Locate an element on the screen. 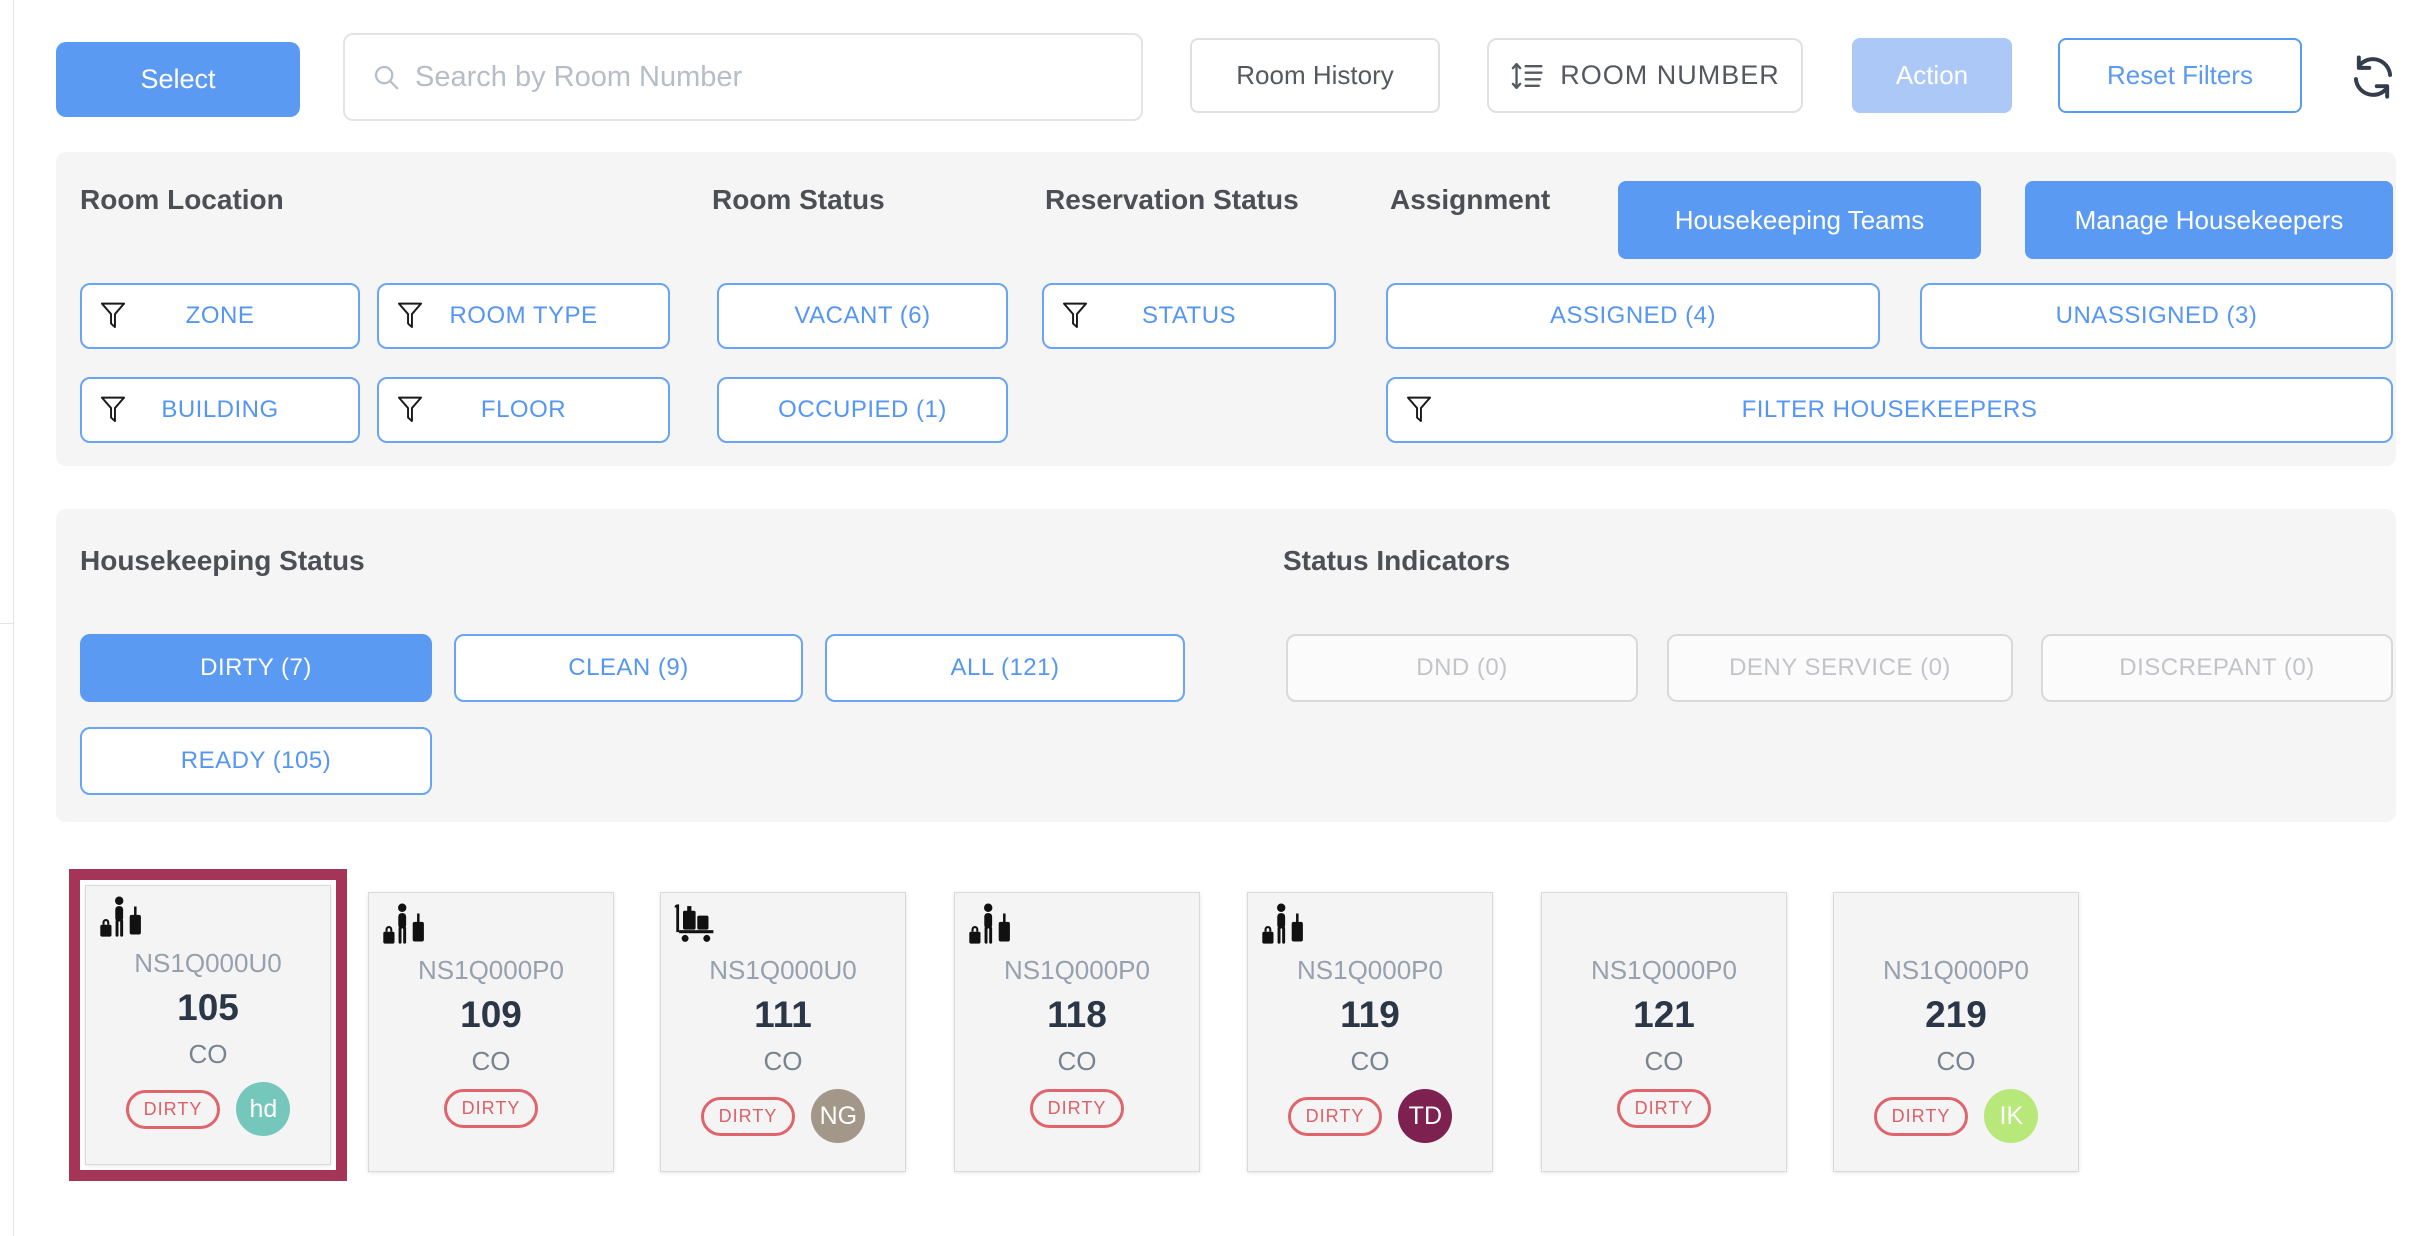 The image size is (2410, 1236). ready-filter-button: READY (105) is located at coordinates (256, 761).